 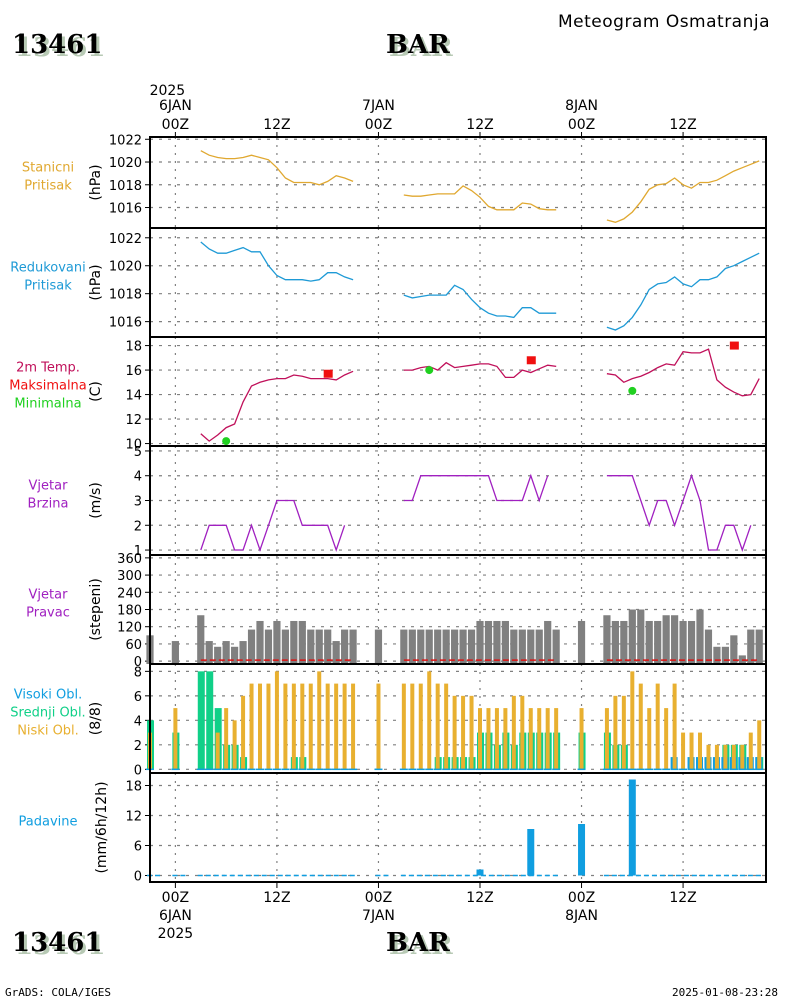 I want to click on panel-temperature: 10 12 14 16 18 (C) 2m Temp. Maksimalna Minimalna, so click(x=388, y=394).